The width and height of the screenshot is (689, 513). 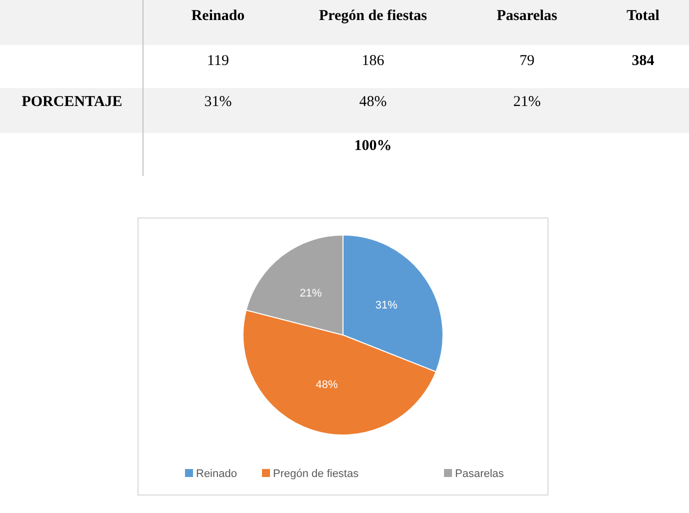 I want to click on data-label: 21%, so click(x=311, y=293).